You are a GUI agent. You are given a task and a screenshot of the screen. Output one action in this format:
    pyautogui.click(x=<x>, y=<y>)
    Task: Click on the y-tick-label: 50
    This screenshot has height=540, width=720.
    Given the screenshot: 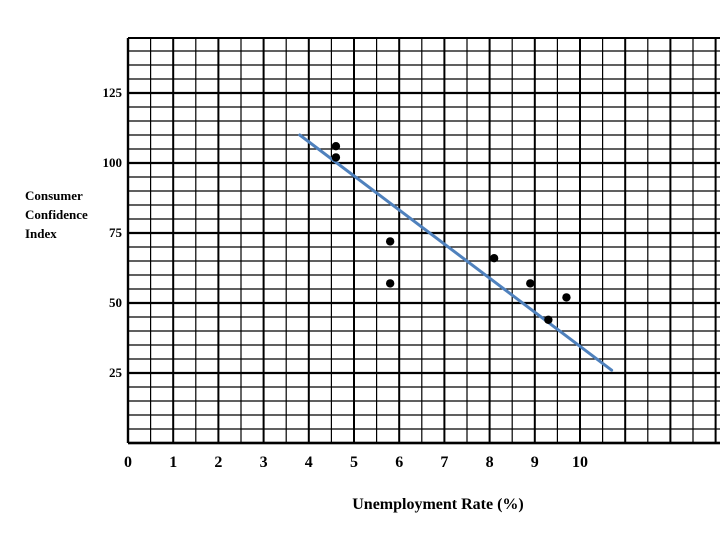 What is the action you would take?
    pyautogui.click(x=115, y=302)
    